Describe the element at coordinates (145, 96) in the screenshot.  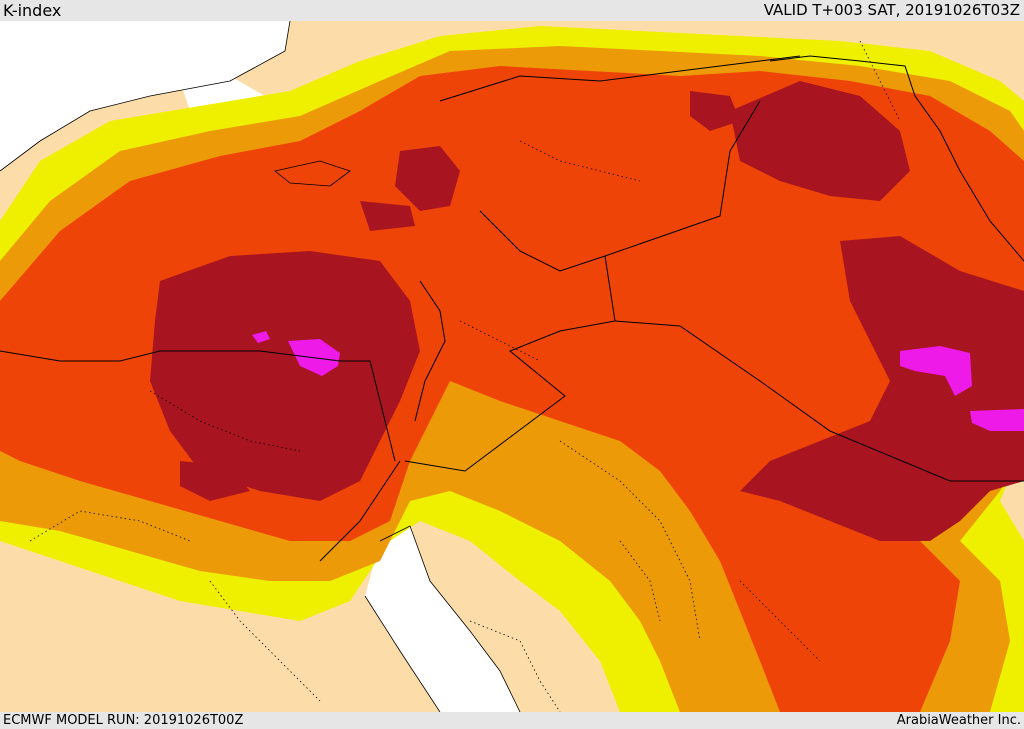
I see `mediterranean-sea` at that location.